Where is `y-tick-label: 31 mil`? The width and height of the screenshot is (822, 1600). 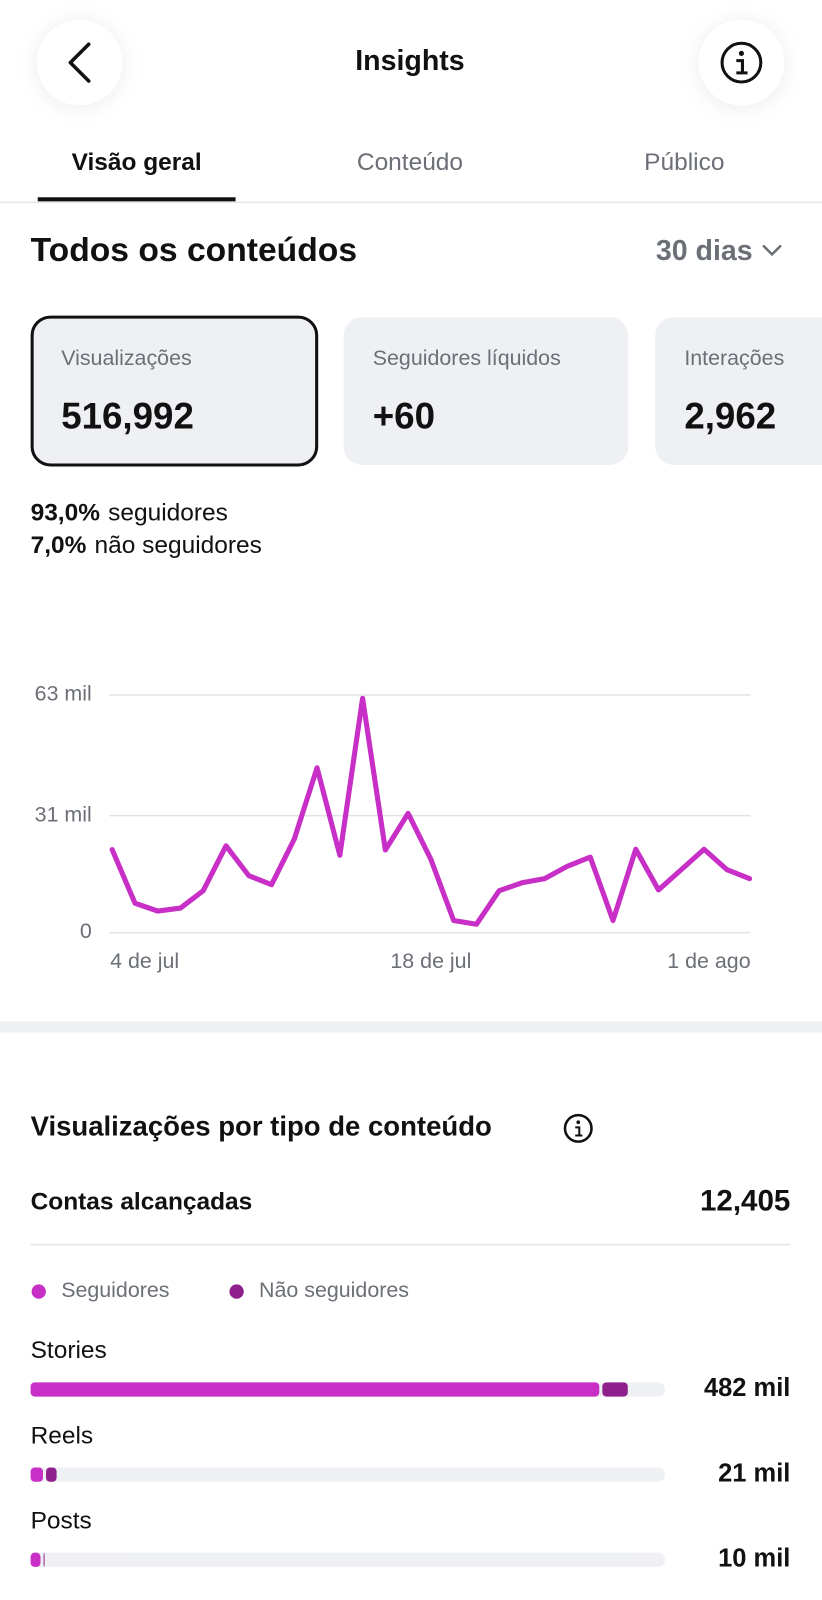 y-tick-label: 31 mil is located at coordinates (63, 814).